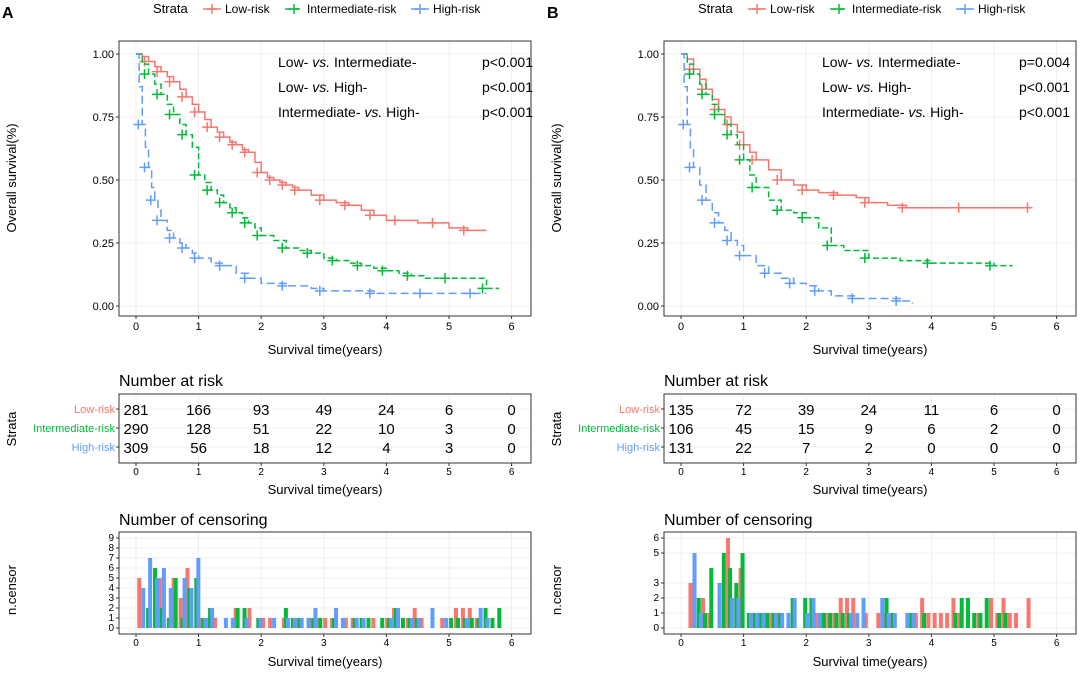 Image resolution: width=1084 pixels, height=673 pixels. What do you see at coordinates (111, 588) in the screenshot?
I see `y-tick-label: 4` at bounding box center [111, 588].